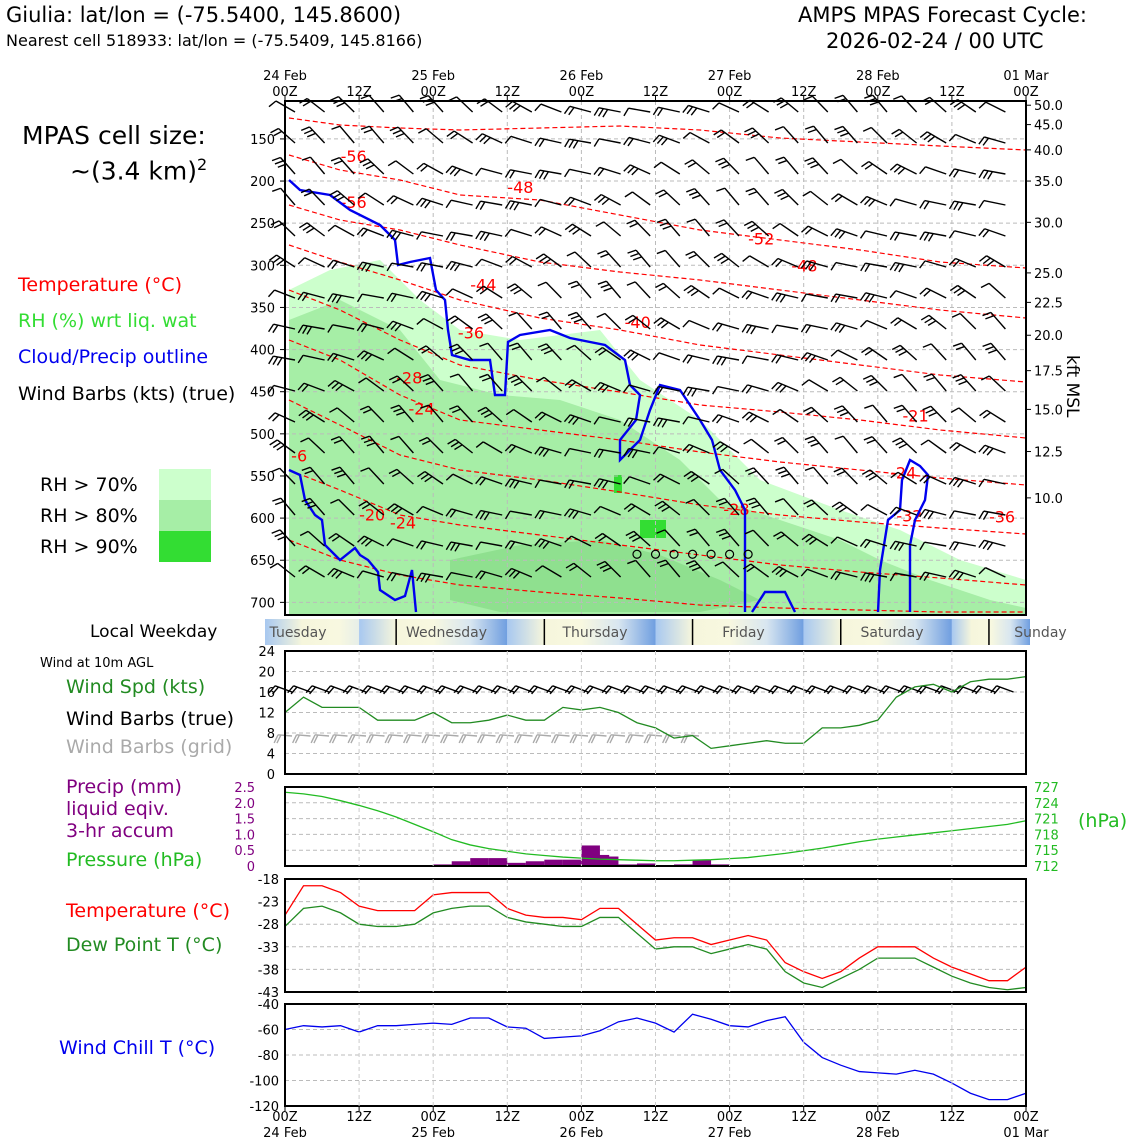 This screenshot has width=1140, height=1140. I want to click on hour-tick-label: 12Z, so click(656, 92).